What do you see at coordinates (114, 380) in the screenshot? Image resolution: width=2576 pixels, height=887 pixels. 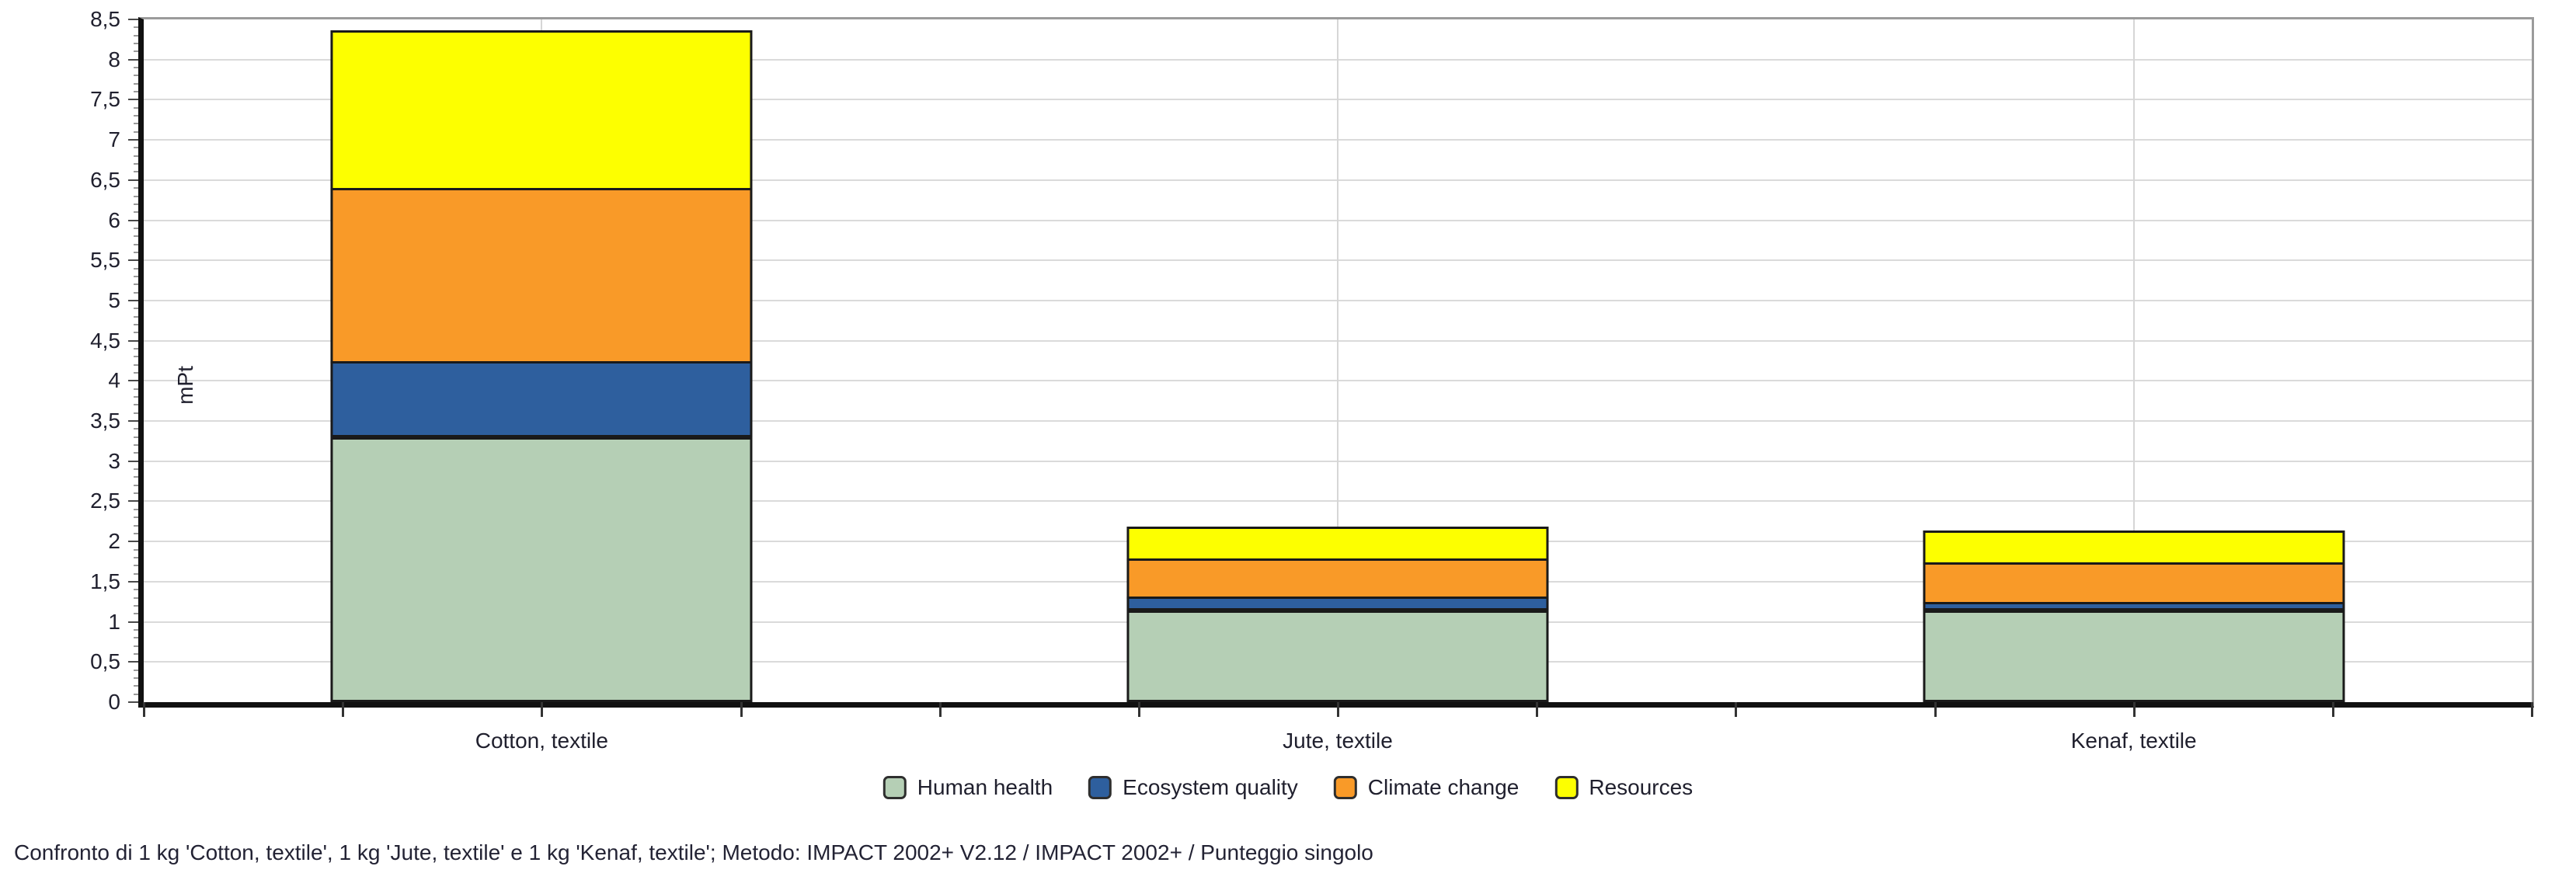 I see `y-axis-tick-label: 4` at bounding box center [114, 380].